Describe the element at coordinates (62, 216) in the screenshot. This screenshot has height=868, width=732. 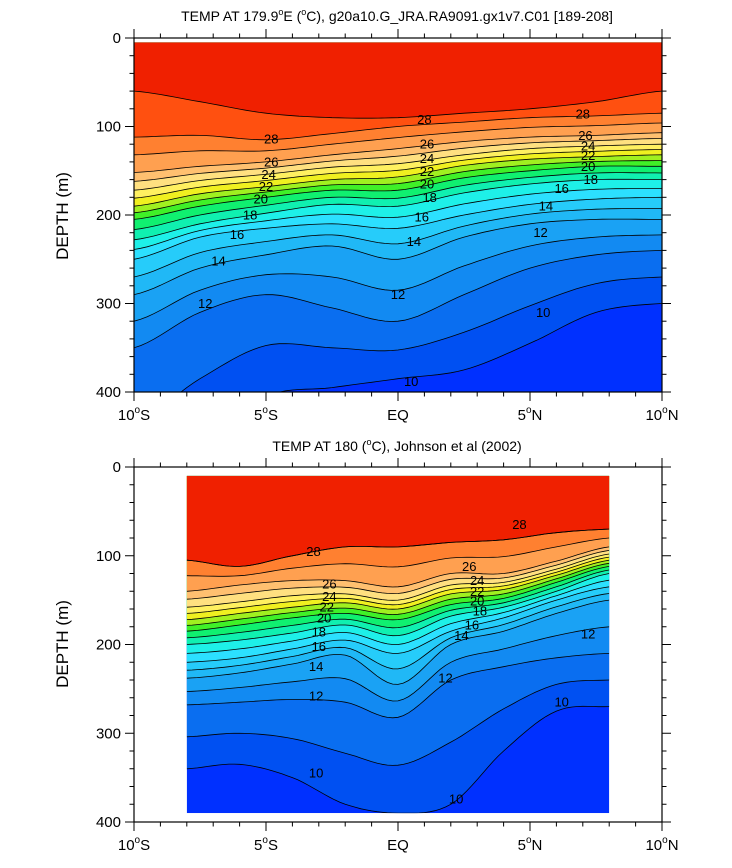
I see `y-axis-label-top: DEPTH (m)` at that location.